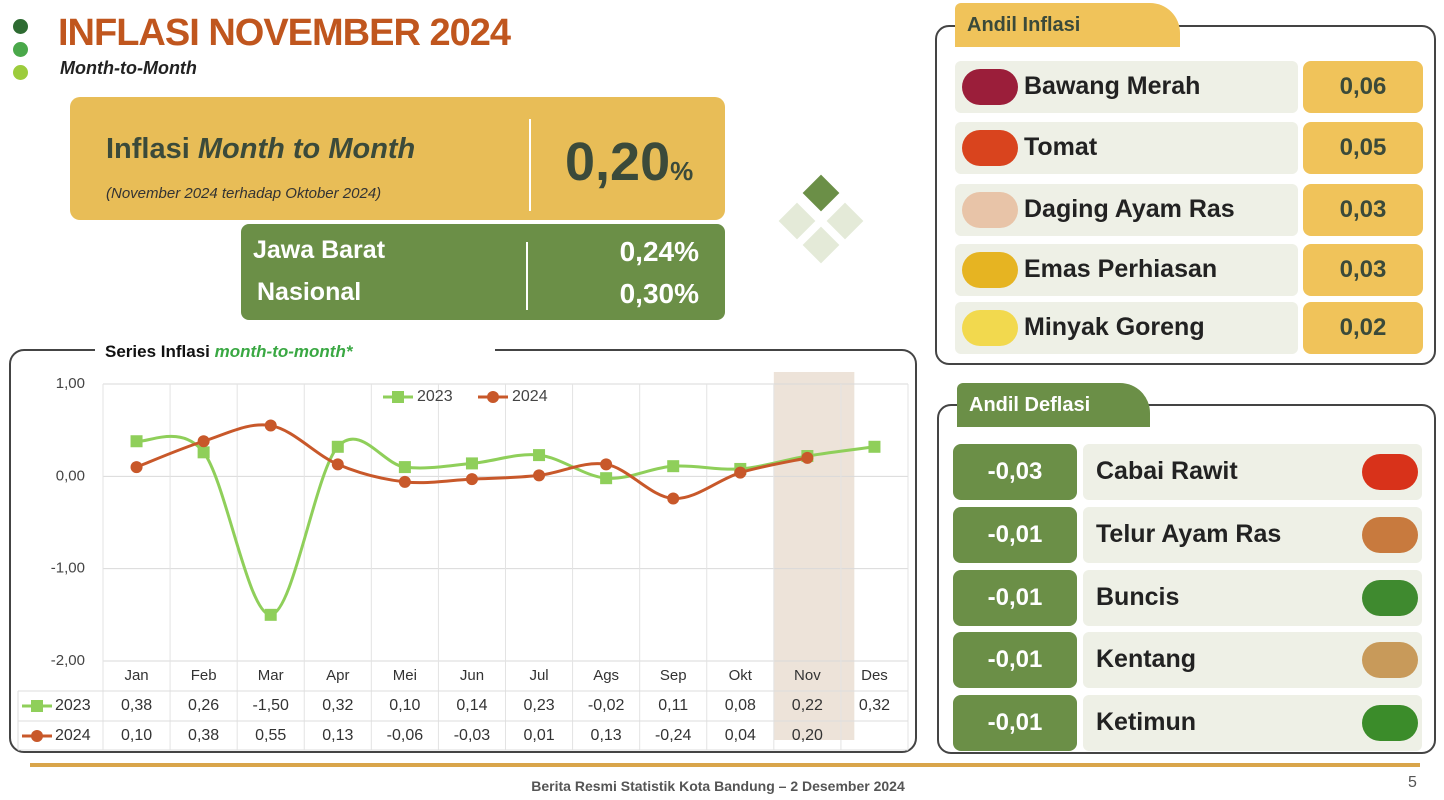 The width and height of the screenshot is (1444, 800). What do you see at coordinates (1112, 86) in the screenshot?
I see `item-name: Bawang Merah` at bounding box center [1112, 86].